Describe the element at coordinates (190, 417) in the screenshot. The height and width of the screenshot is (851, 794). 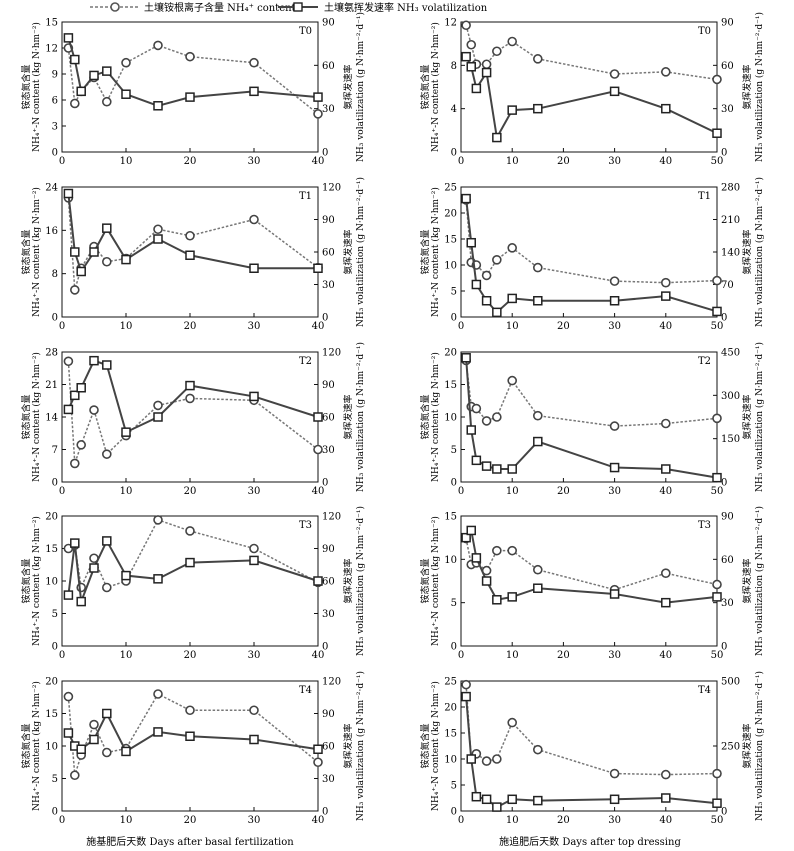
I see `plot-frame` at that location.